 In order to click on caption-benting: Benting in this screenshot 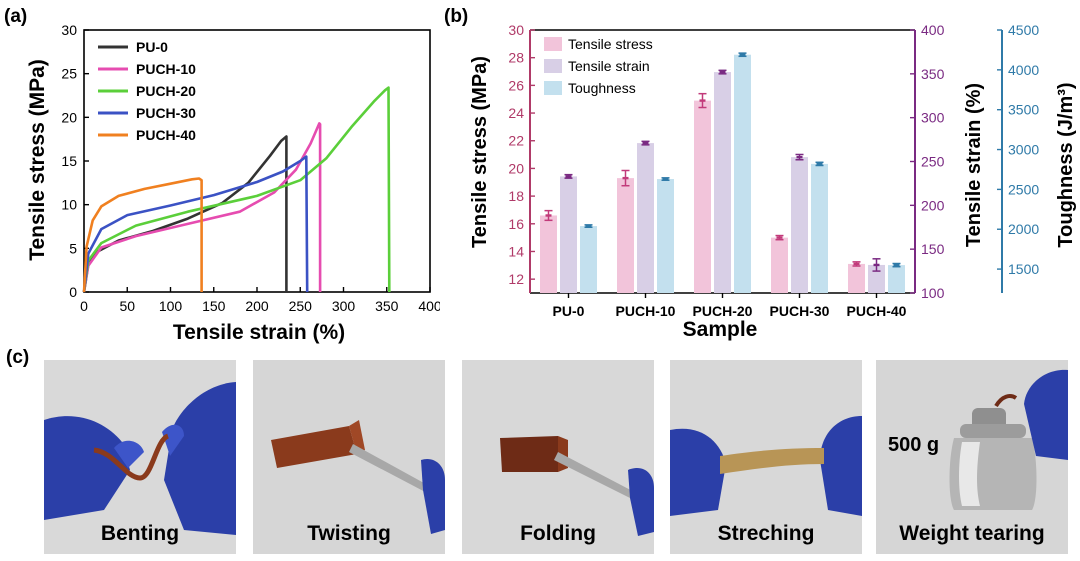, I will do `click(140, 533)`.